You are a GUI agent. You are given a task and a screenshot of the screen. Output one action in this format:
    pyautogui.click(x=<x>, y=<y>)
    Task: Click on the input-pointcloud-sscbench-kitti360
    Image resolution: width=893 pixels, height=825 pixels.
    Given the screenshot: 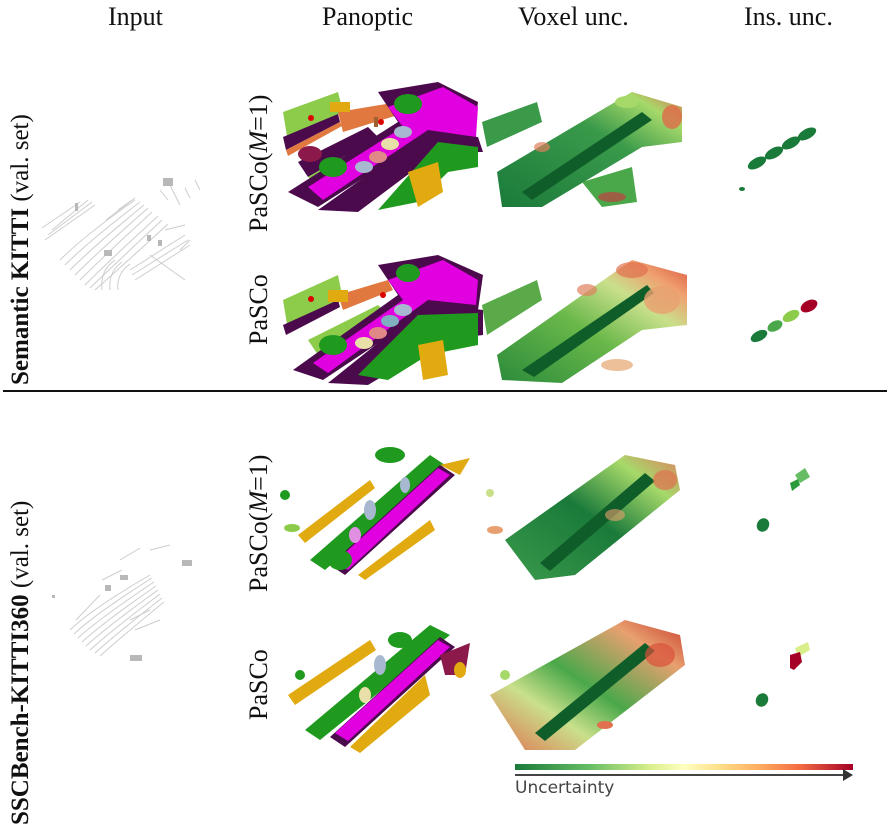 What is the action you would take?
    pyautogui.click(x=122, y=602)
    